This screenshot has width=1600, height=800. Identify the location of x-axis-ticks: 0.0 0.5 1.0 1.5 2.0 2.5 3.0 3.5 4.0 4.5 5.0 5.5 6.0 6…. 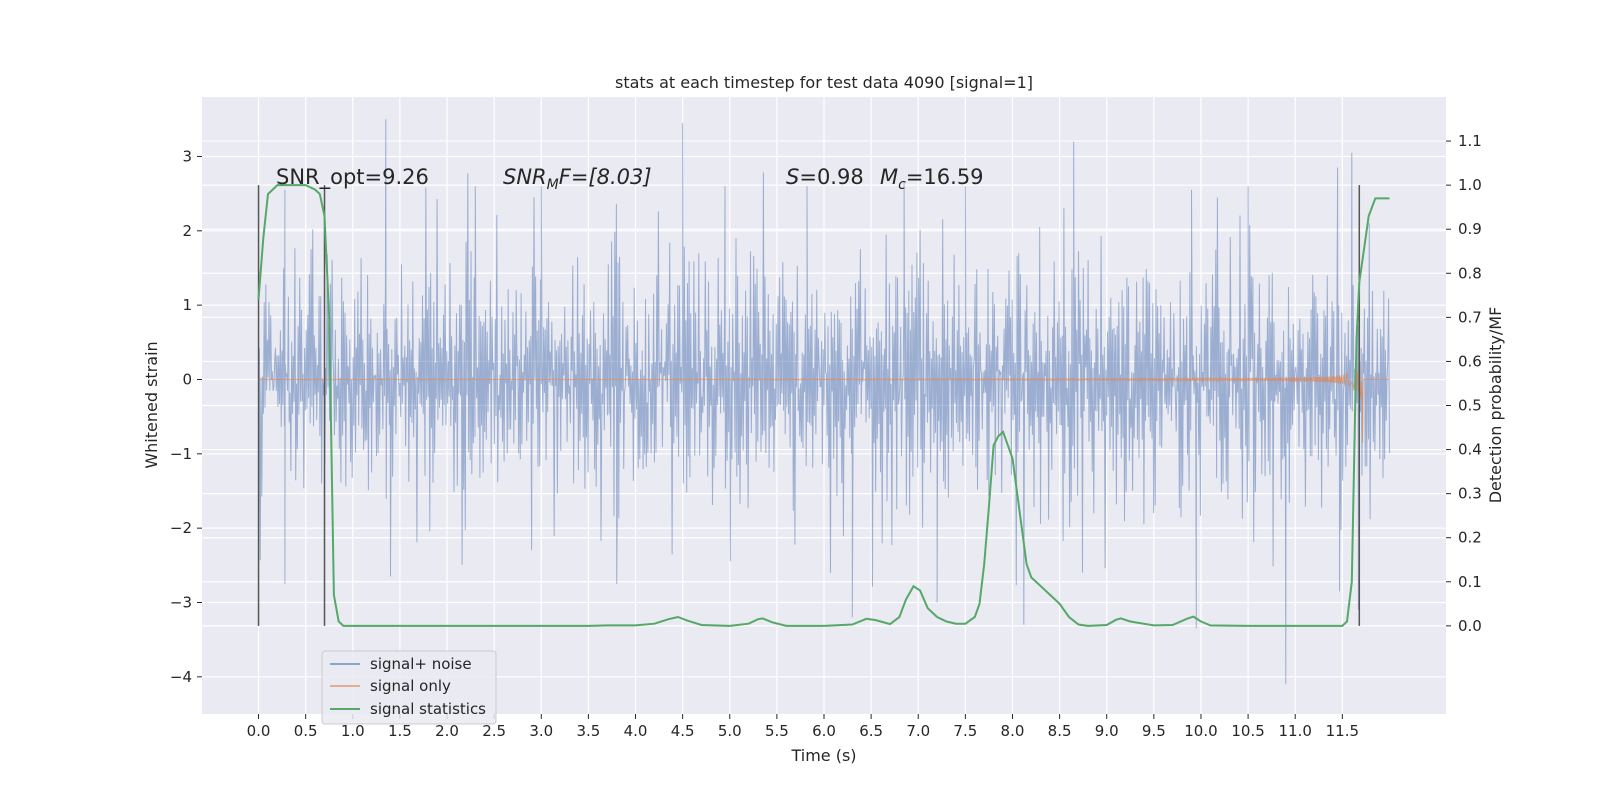
(803, 727).